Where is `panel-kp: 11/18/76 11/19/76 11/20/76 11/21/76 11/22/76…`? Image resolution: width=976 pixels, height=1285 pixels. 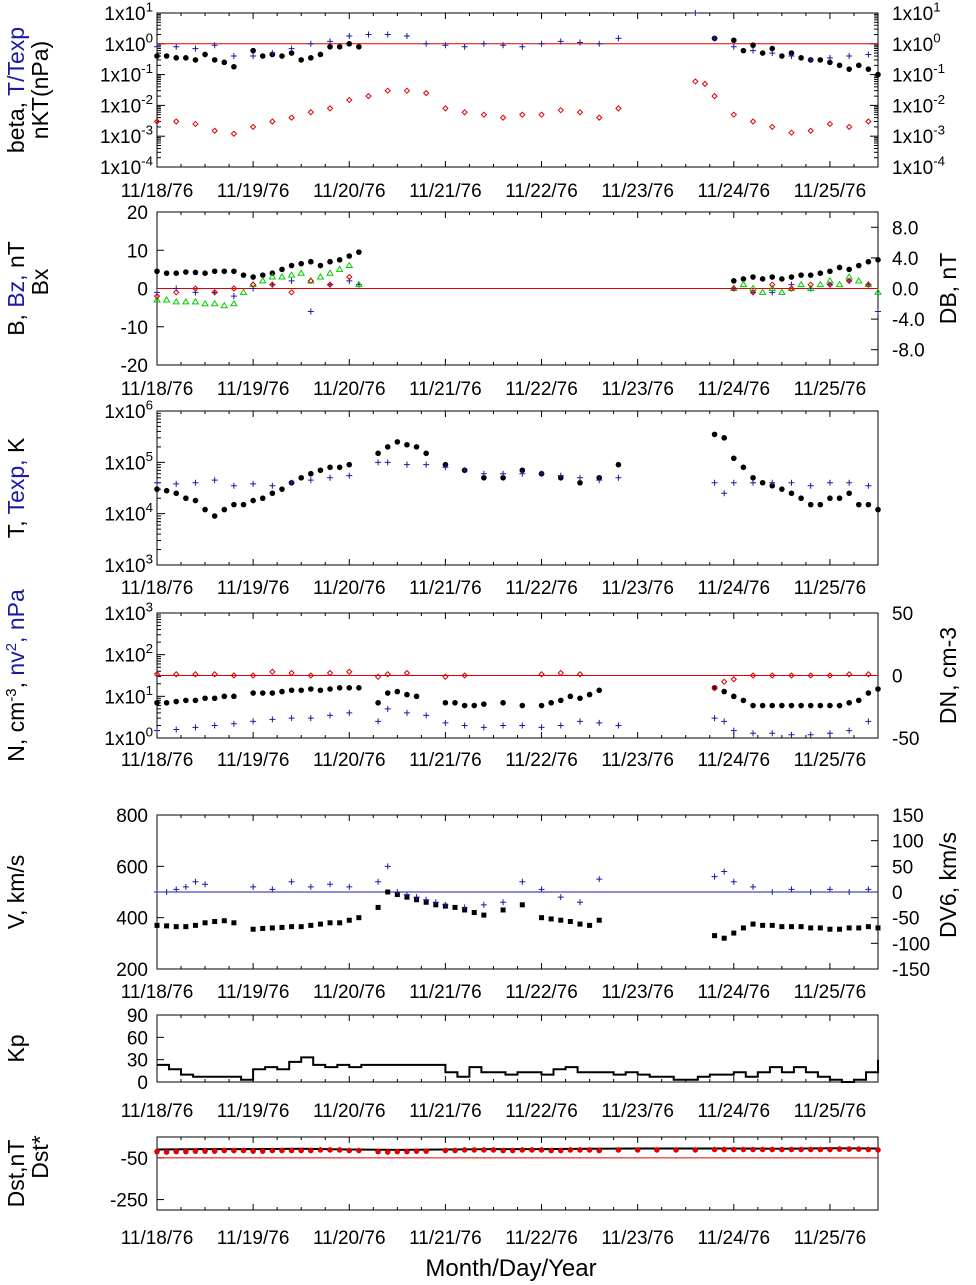 panel-kp: 11/18/76 11/19/76 11/20/76 11/21/76 11/22/76… is located at coordinates (441, 1064).